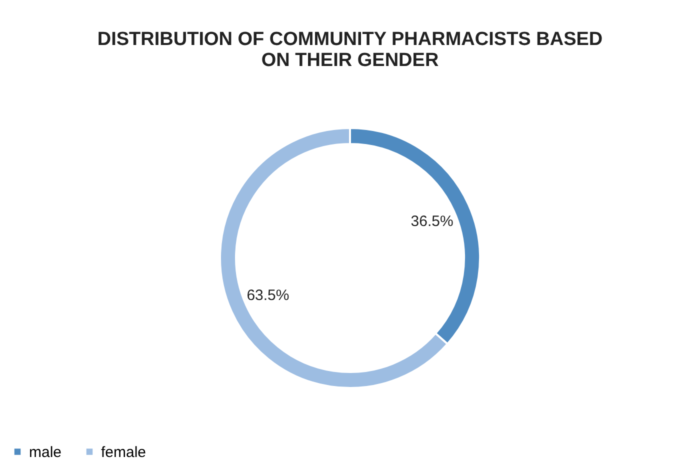 This screenshot has width=700, height=470. Describe the element at coordinates (268, 295) in the screenshot. I see `data-label: 63.5%` at that location.